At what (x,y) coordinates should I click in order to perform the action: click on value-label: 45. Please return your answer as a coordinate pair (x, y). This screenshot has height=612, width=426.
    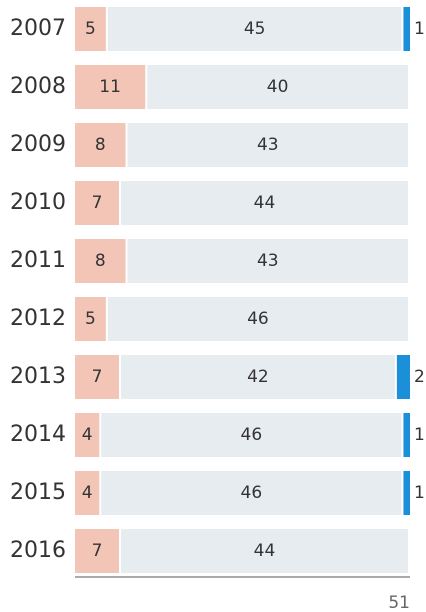
    Looking at the image, I should click on (255, 29).